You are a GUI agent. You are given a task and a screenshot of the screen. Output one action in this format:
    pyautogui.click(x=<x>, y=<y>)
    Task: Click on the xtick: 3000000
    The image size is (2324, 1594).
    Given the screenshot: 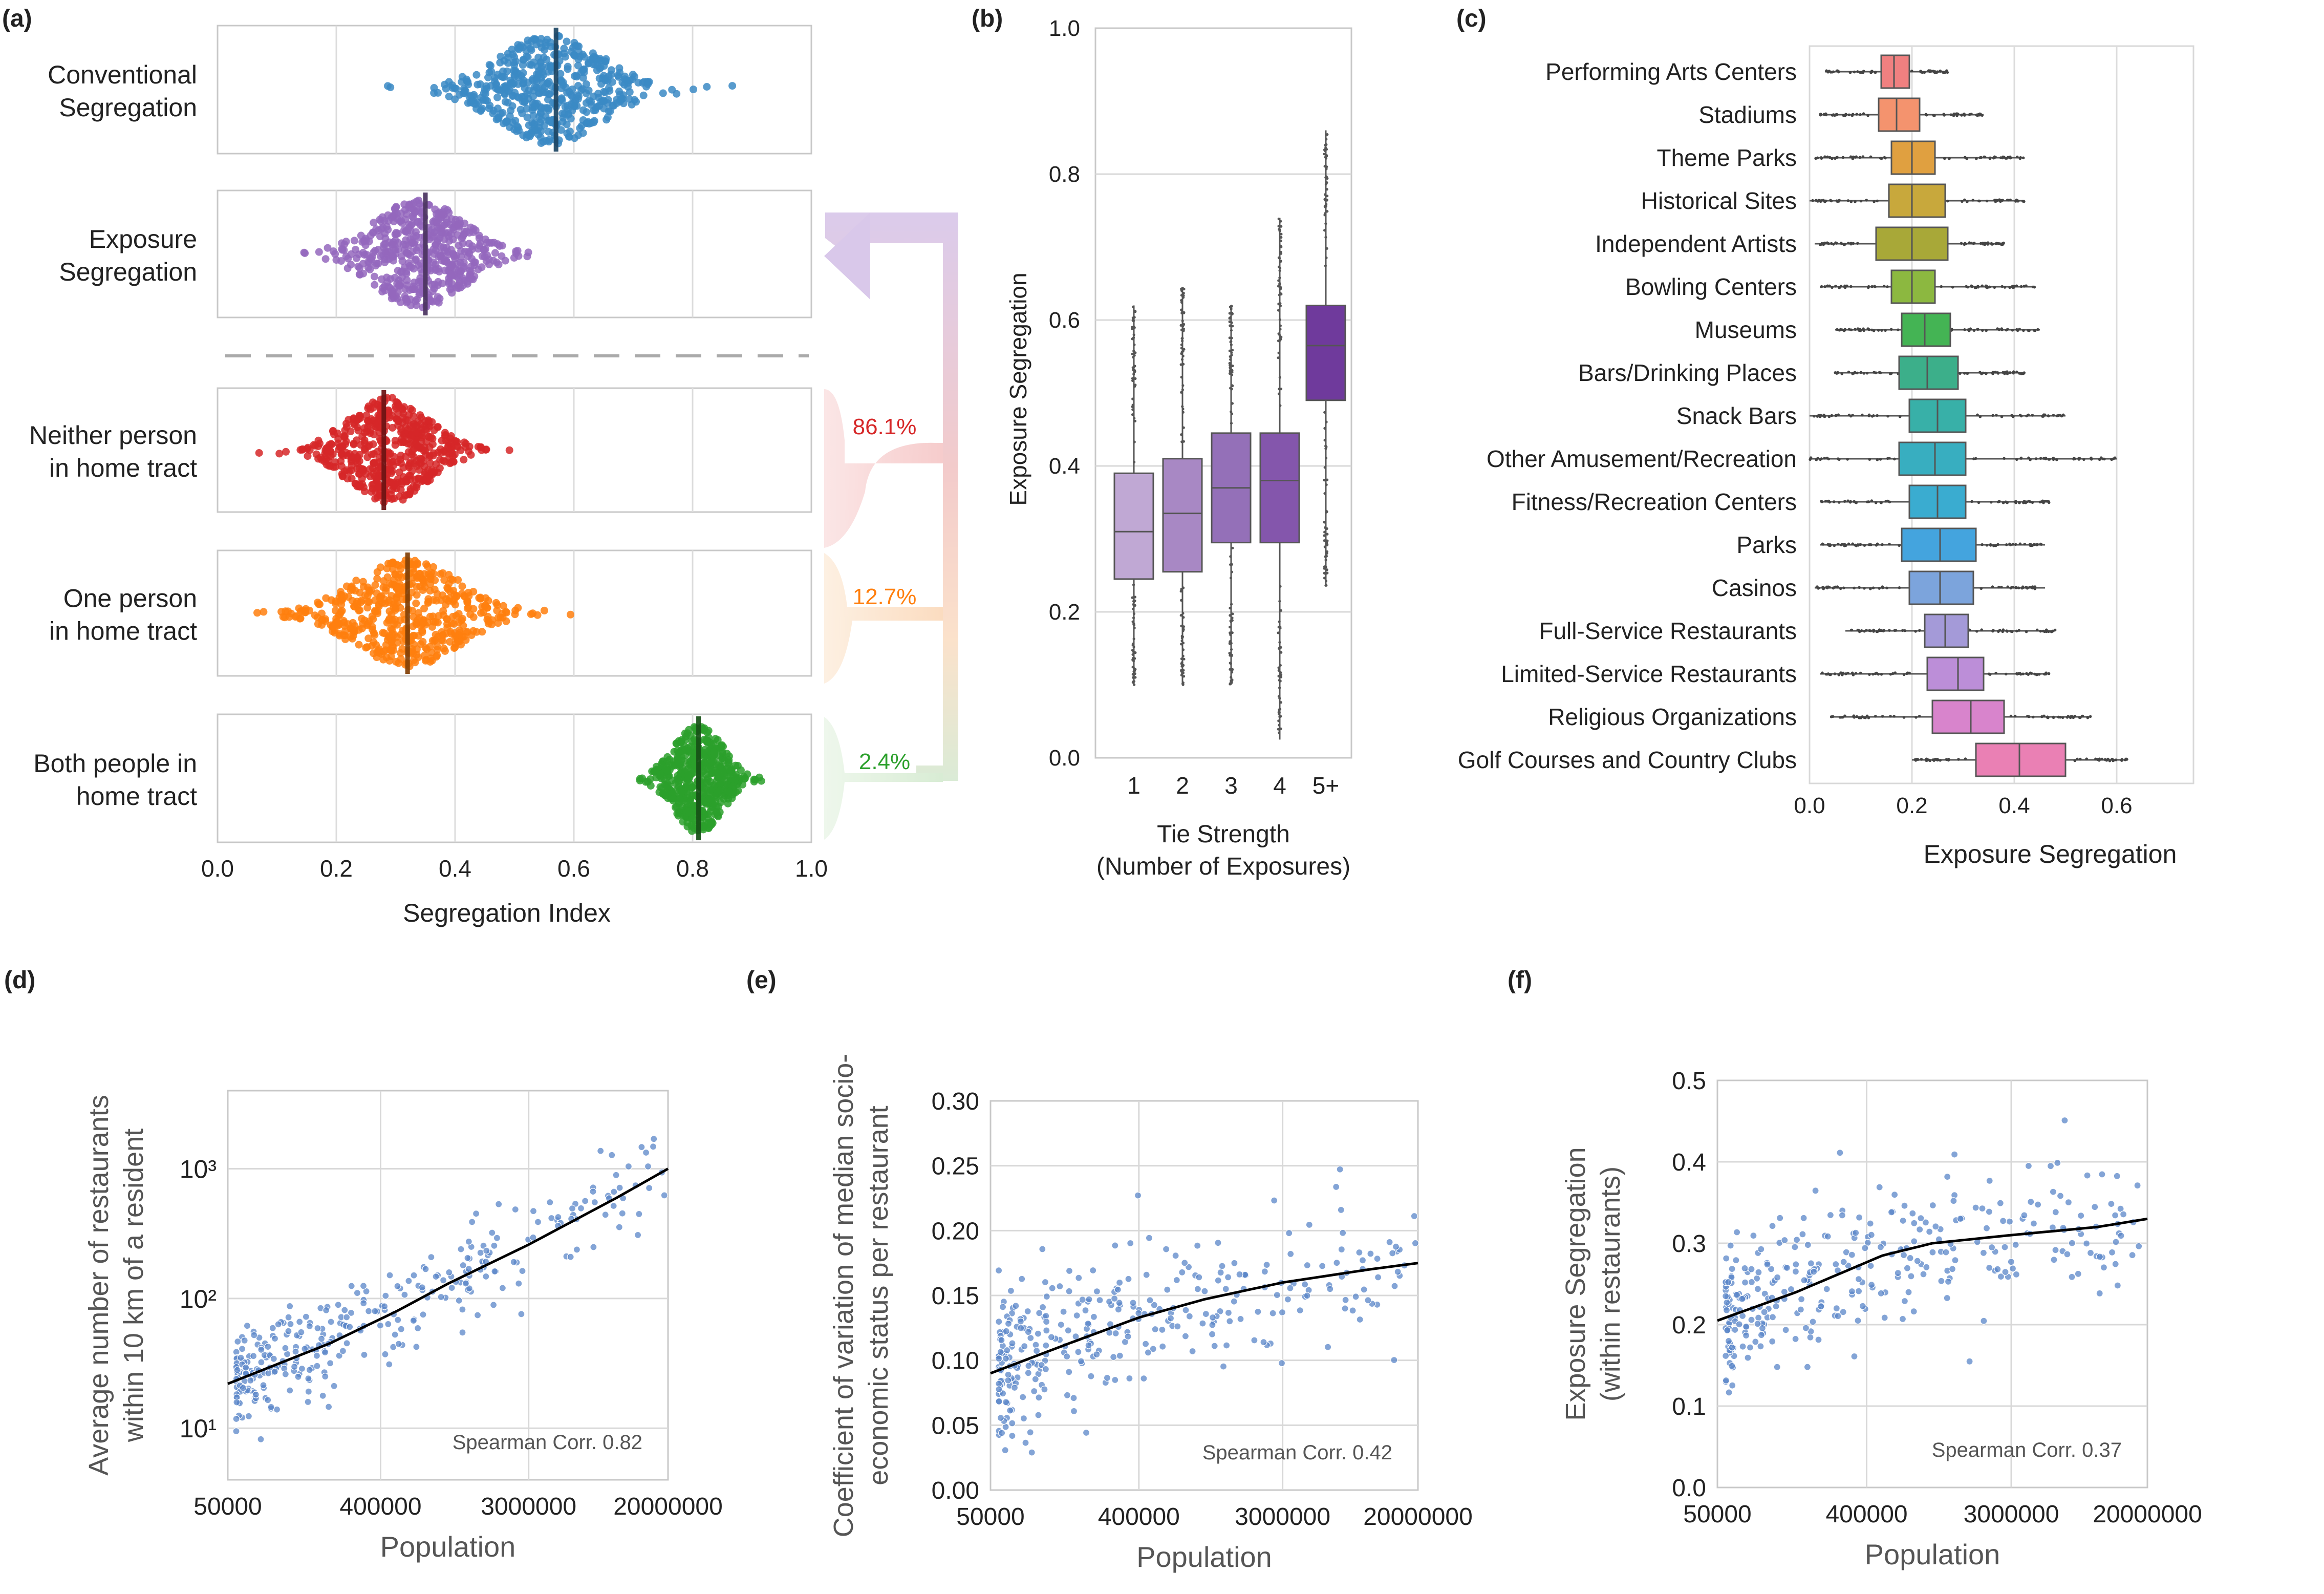 What is the action you would take?
    pyautogui.click(x=2011, y=1514)
    